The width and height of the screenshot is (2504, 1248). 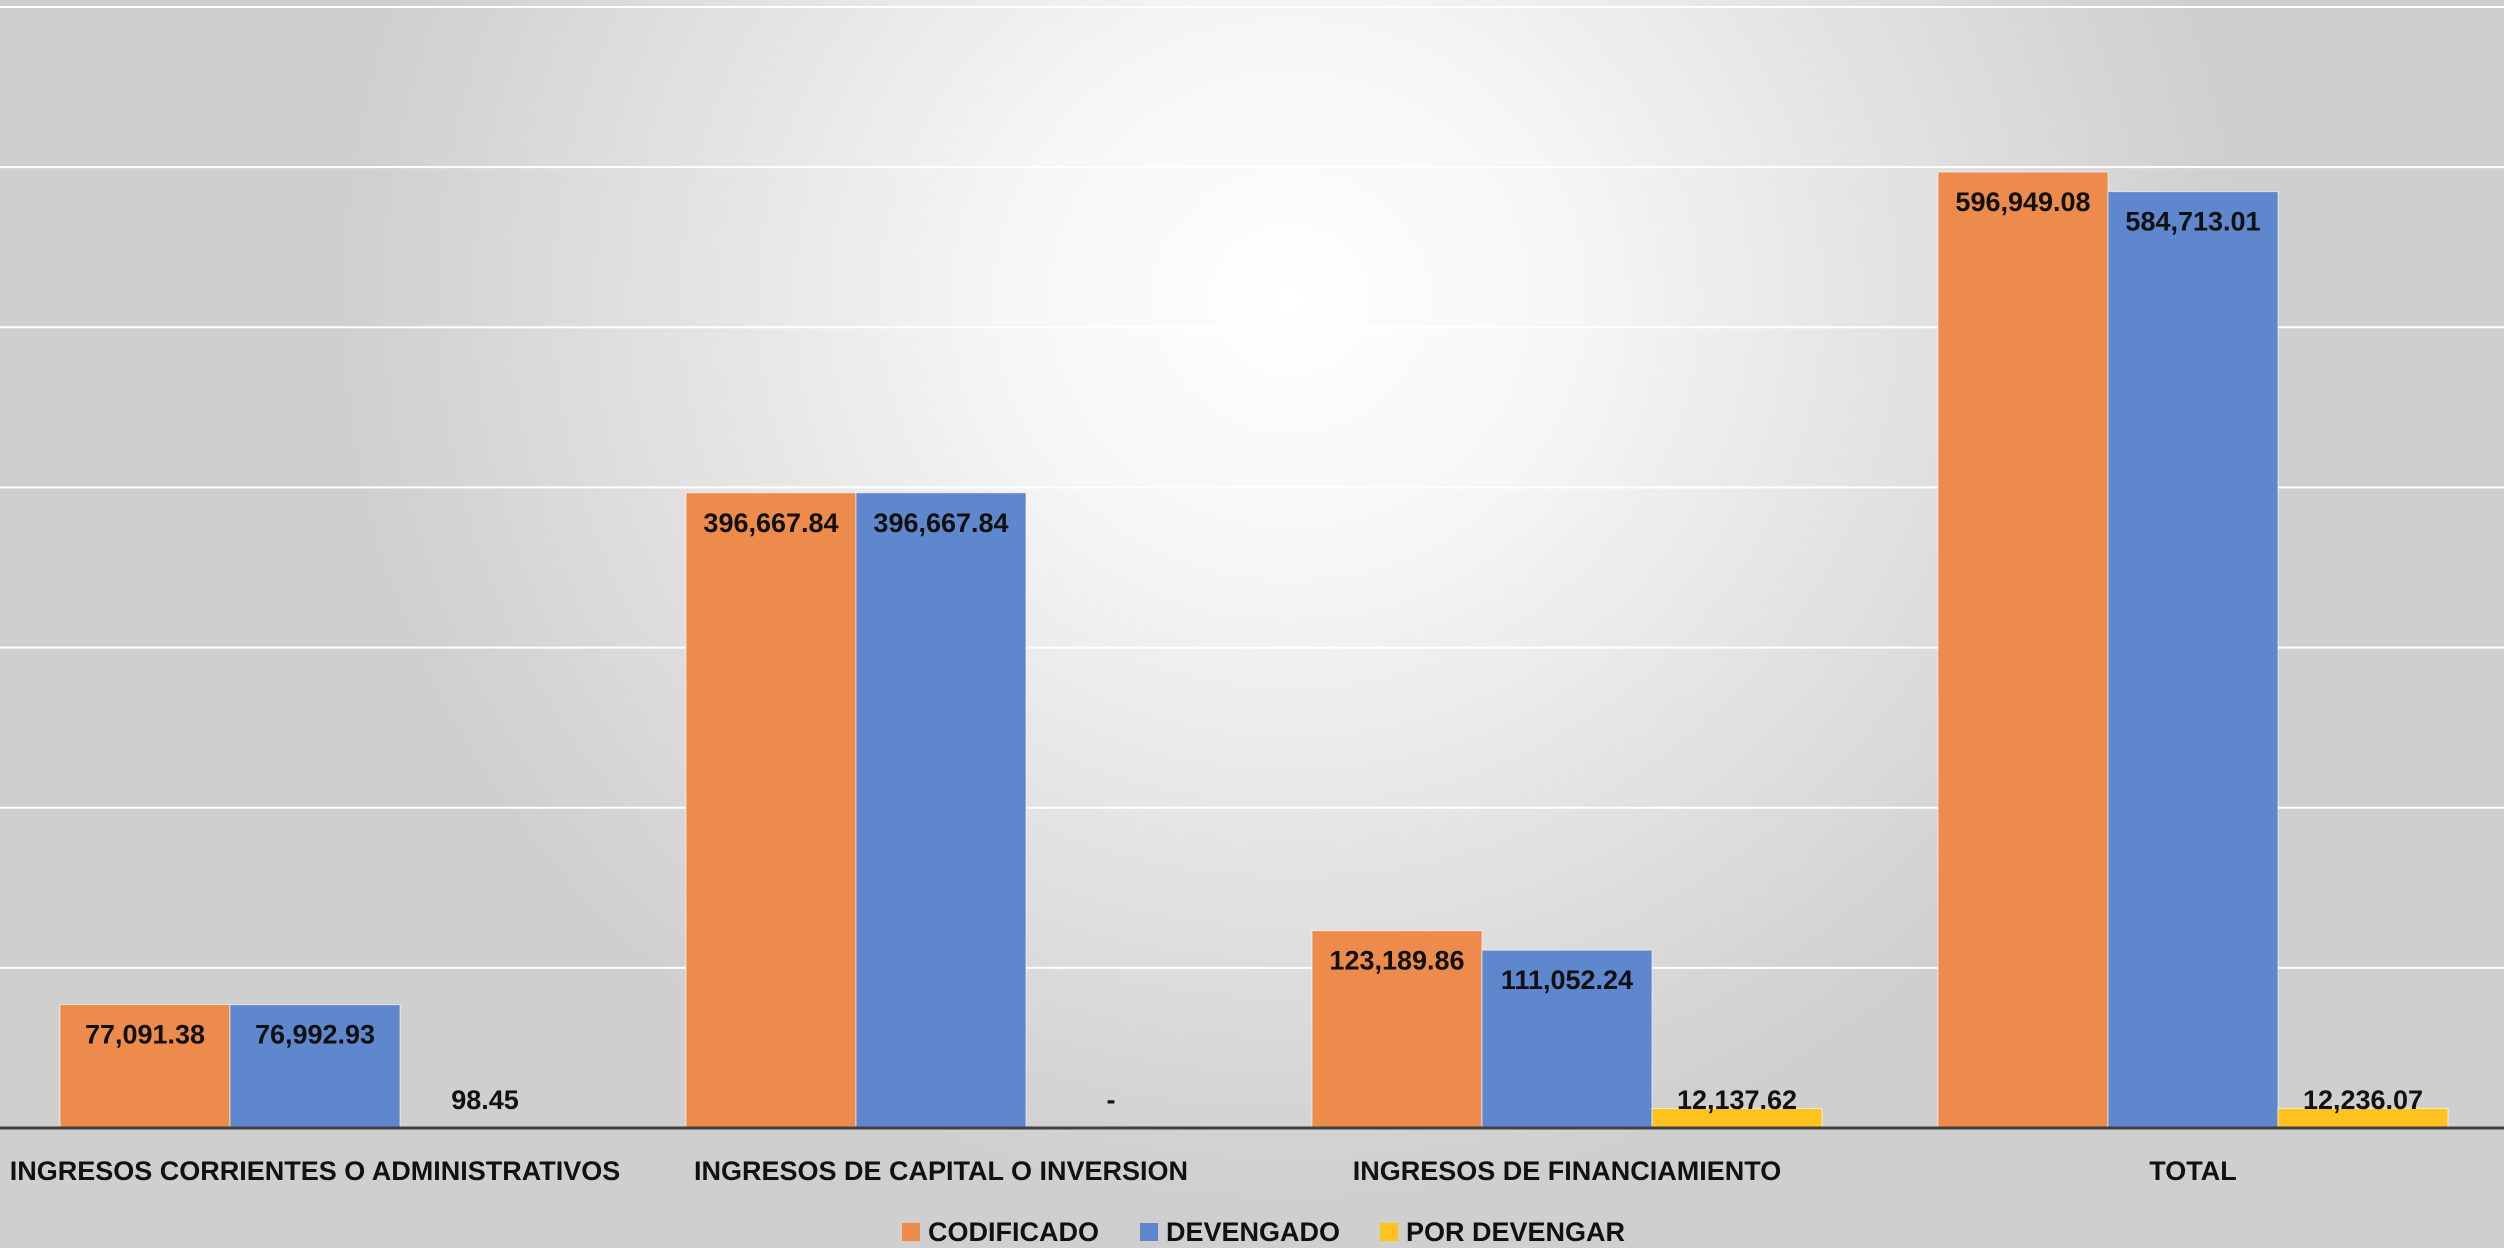 What do you see at coordinates (1253, 1232) in the screenshot?
I see `legend-label: DEVENGADO` at bounding box center [1253, 1232].